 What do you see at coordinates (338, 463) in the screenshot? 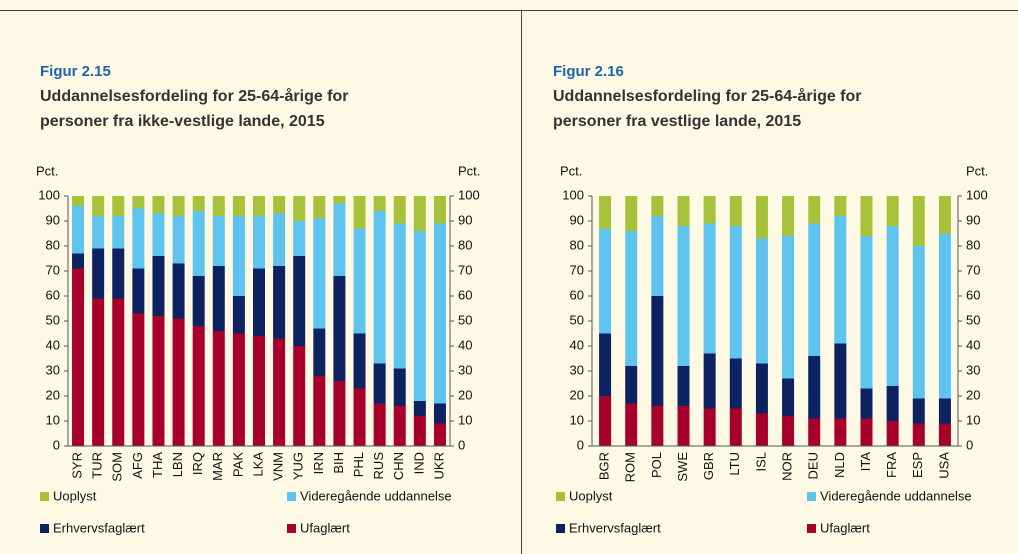
I see `x-tick-label: BIH` at bounding box center [338, 463].